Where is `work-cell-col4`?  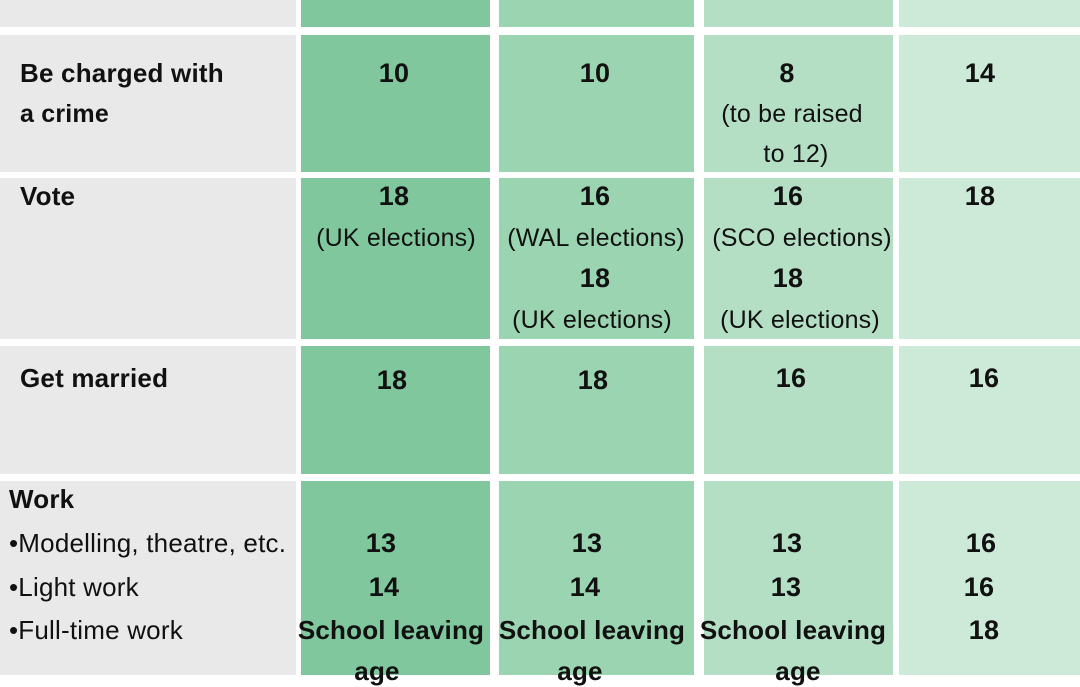 work-cell-col4 is located at coordinates (989, 578).